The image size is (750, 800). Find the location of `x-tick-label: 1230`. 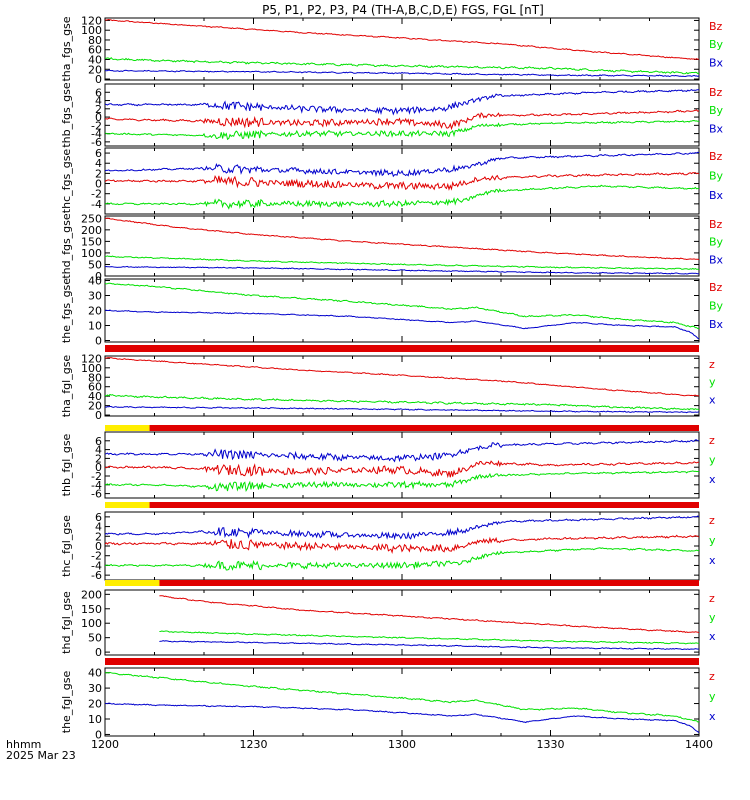

x-tick-label: 1230 is located at coordinates (254, 744).